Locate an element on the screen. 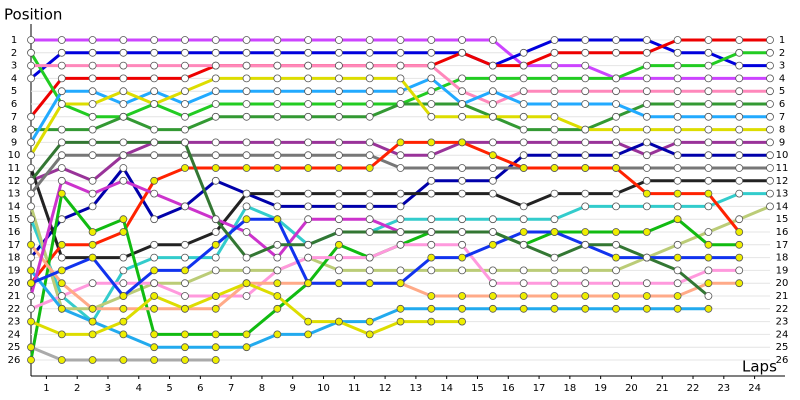 The height and width of the screenshot is (400, 800). y-tick-label-right: 1 is located at coordinates (782, 40).